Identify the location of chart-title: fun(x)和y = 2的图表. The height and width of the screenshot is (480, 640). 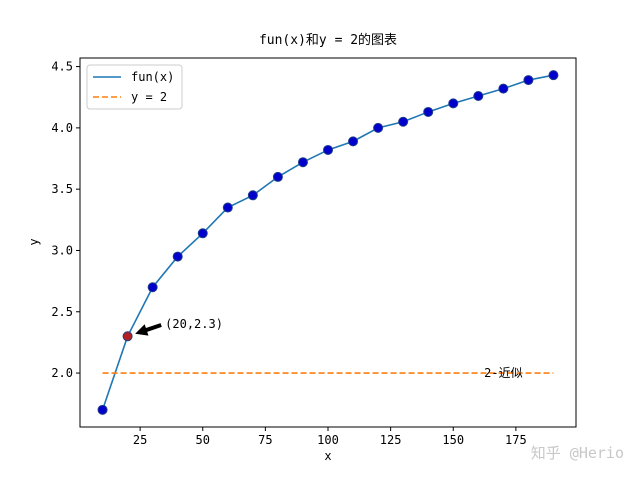
(328, 40).